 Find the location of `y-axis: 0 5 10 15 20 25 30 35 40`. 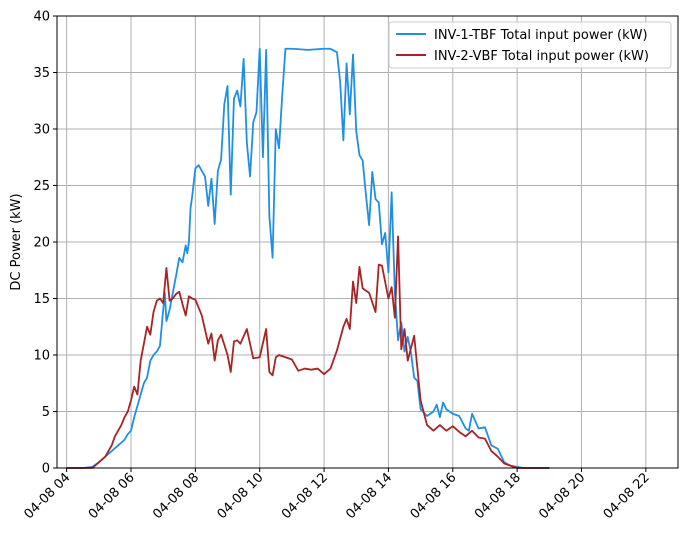

y-axis: 0 5 10 15 20 25 30 35 40 is located at coordinates (45, 243).